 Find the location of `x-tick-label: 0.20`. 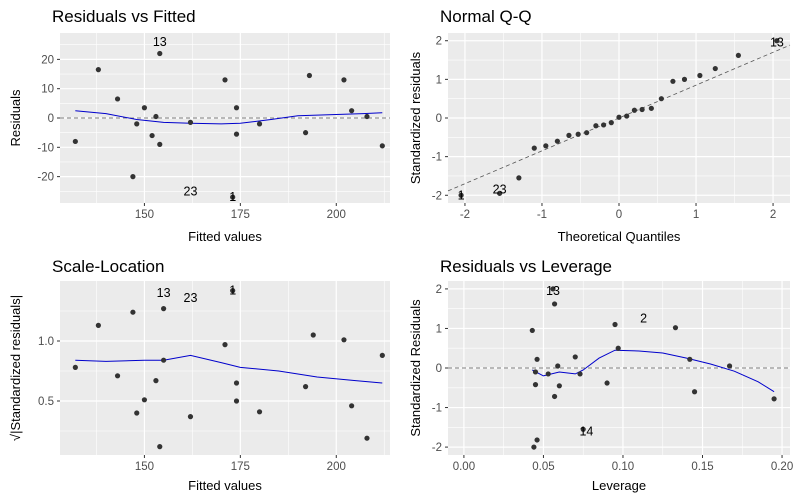

x-tick-label: 0.20 is located at coordinates (782, 467).